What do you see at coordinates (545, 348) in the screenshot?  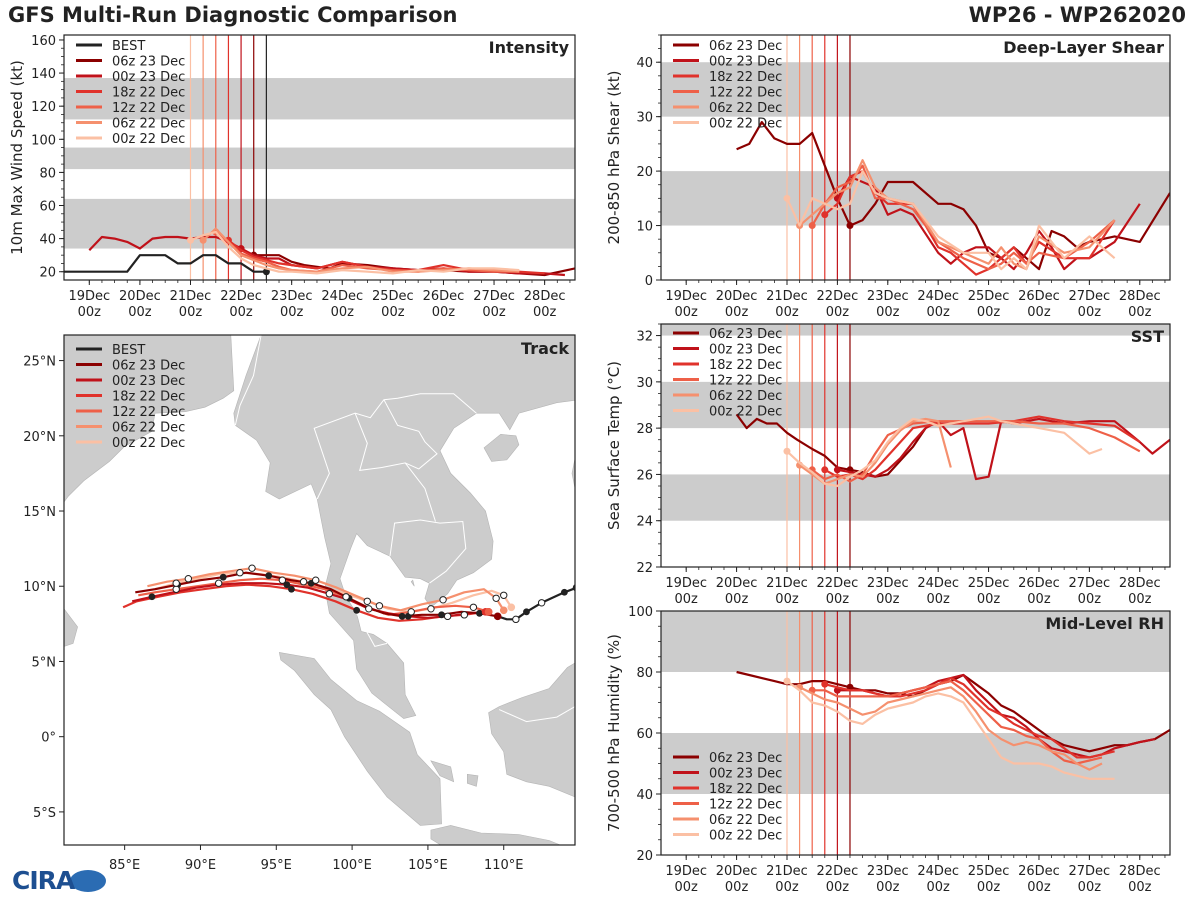 I see `panel-title: Track` at bounding box center [545, 348].